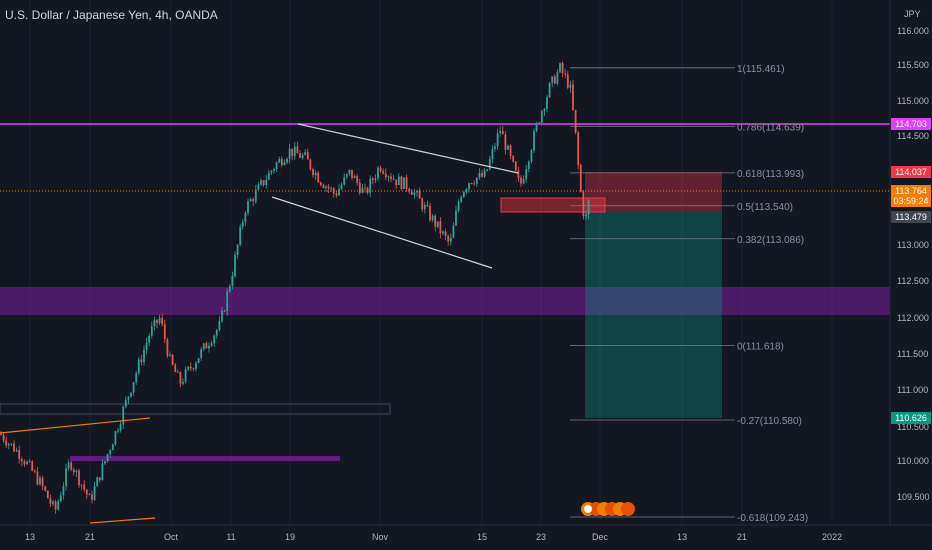 The image size is (932, 550). Describe the element at coordinates (445, 301) in the screenshot. I see `supply-zone` at that location.